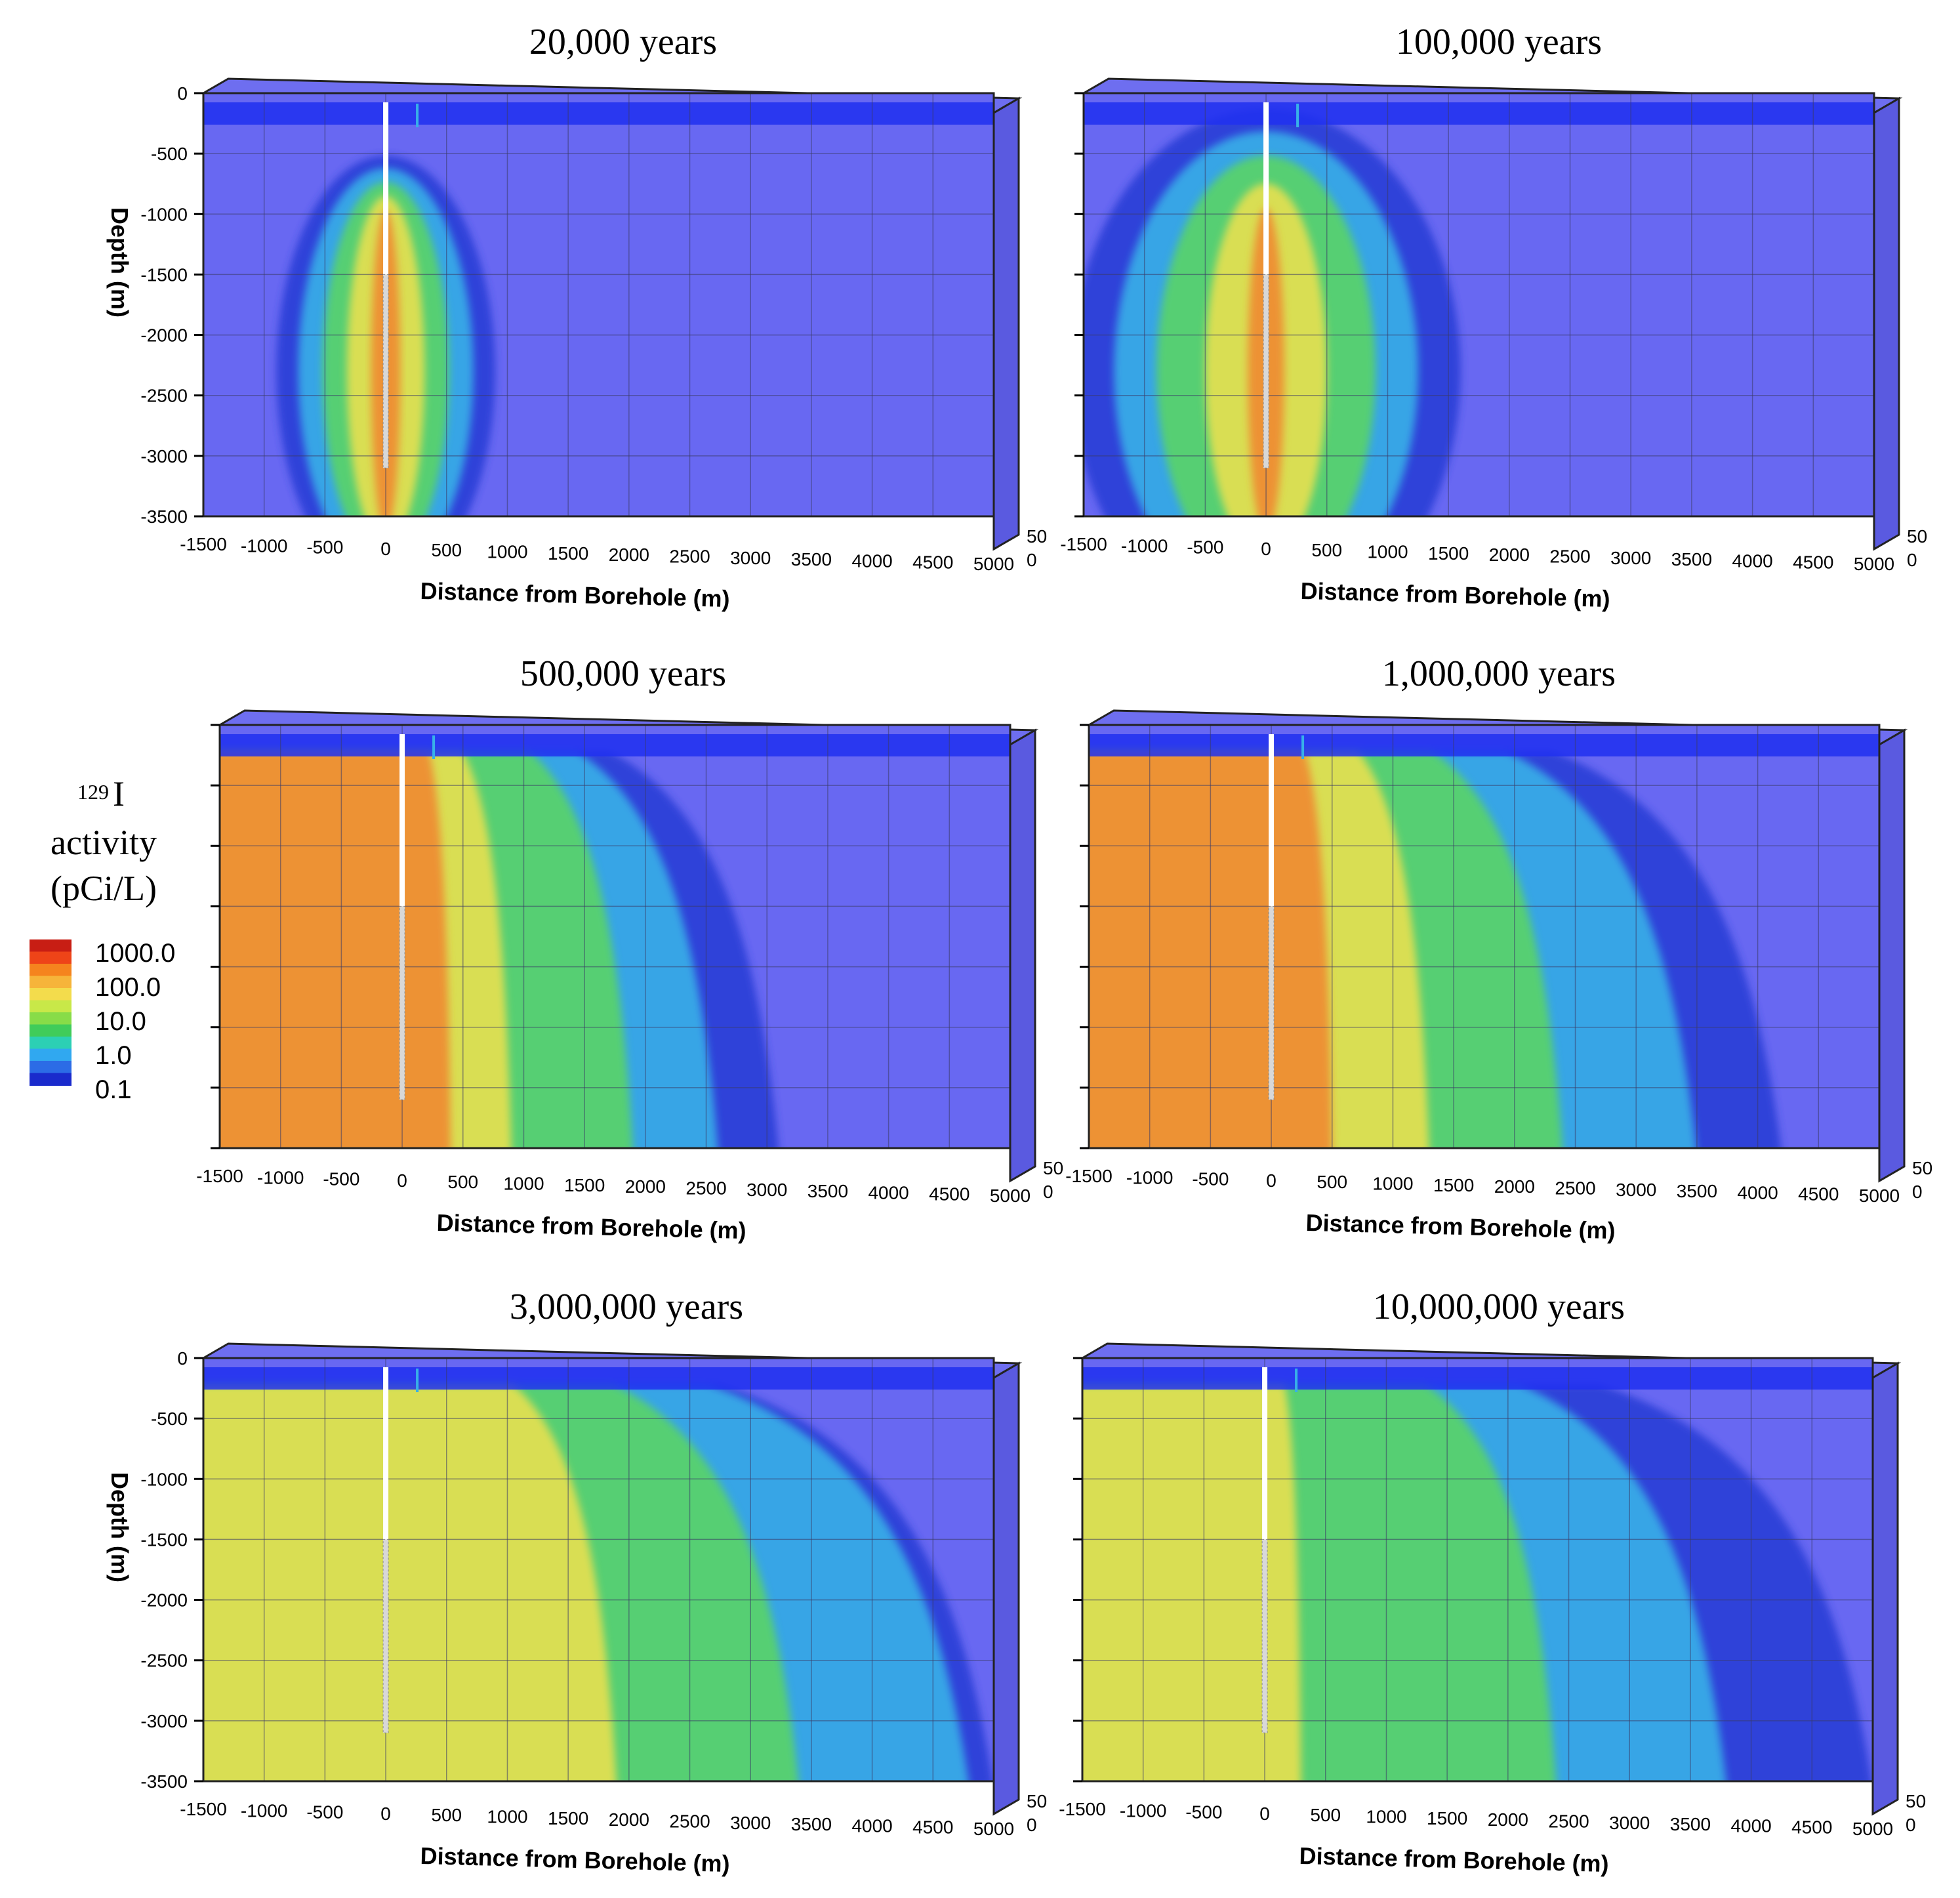 The image size is (1960, 1898). I want to click on y-ticks: 0 -500 -1000 -1500 -2000 -2500 -3000 -3500, so click(171, 1570).